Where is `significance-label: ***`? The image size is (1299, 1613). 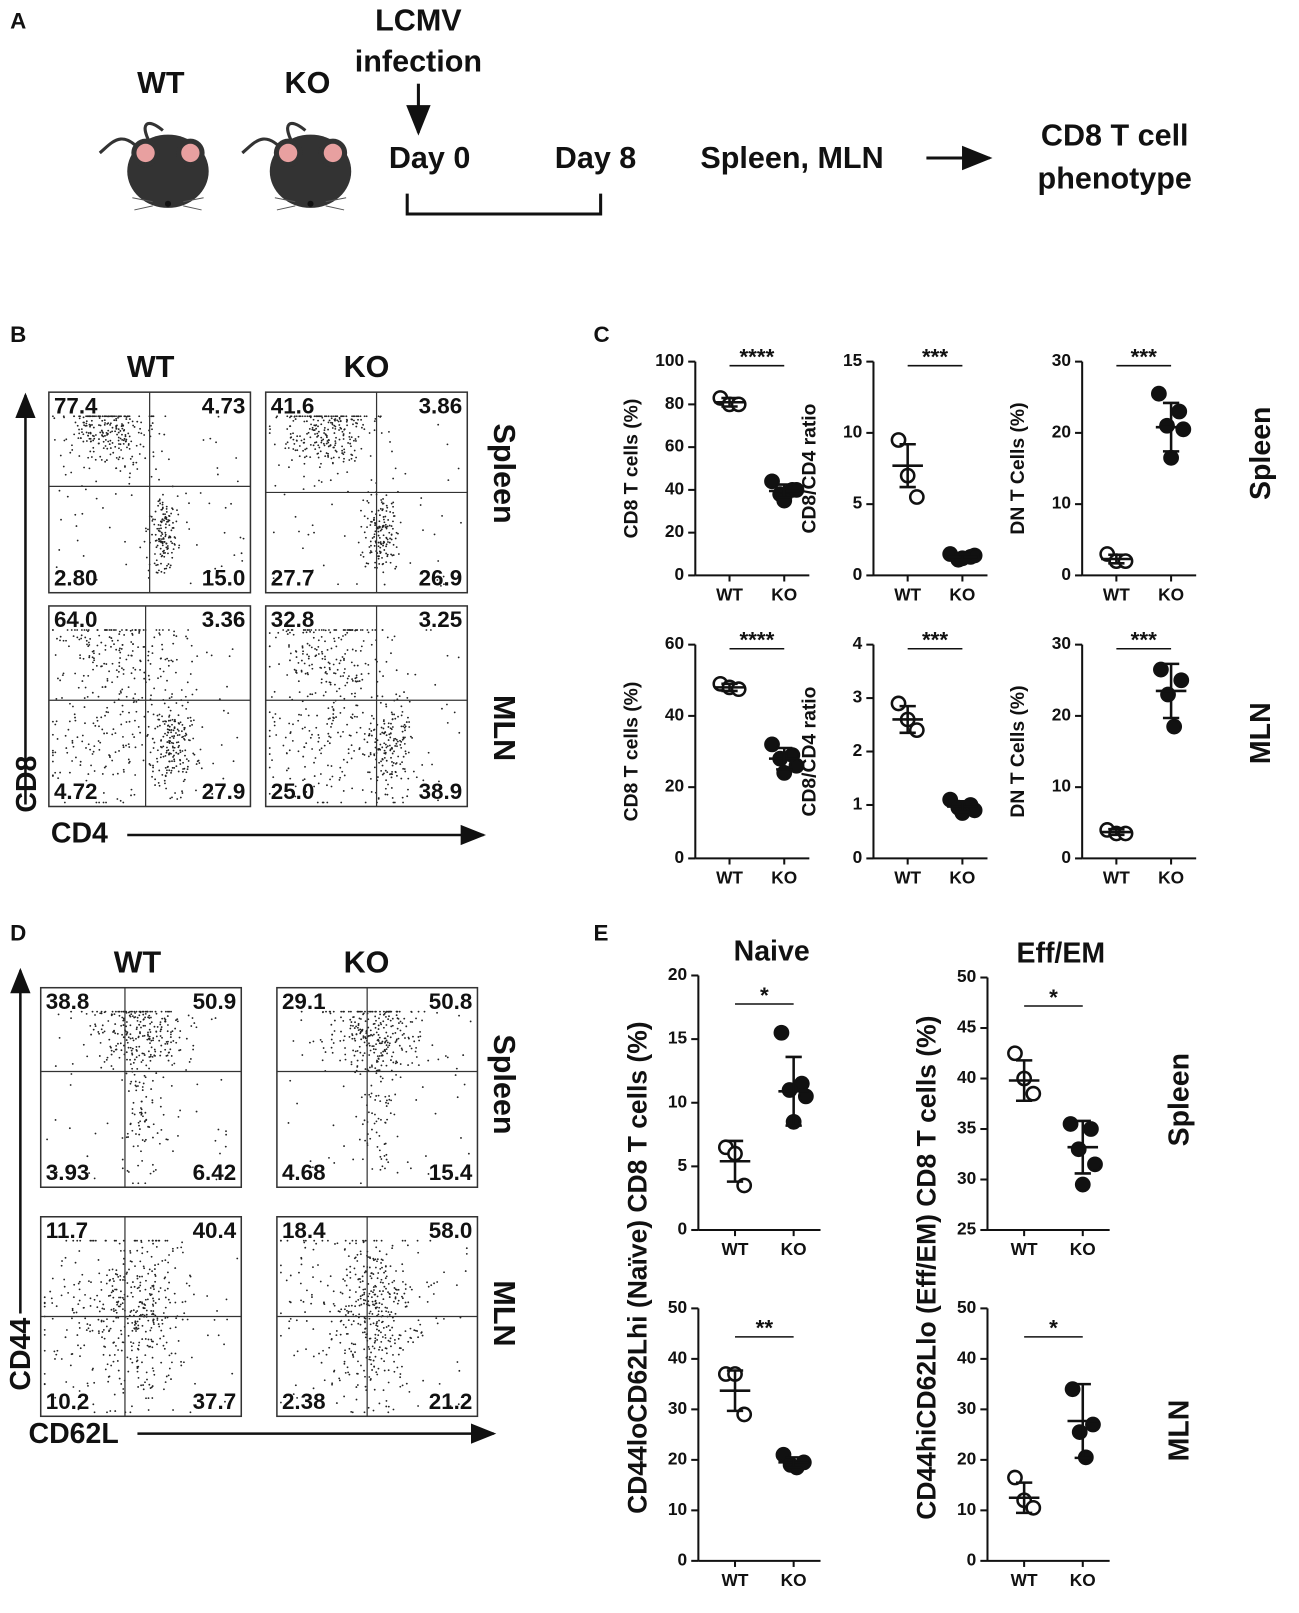 significance-label: *** is located at coordinates (935, 356).